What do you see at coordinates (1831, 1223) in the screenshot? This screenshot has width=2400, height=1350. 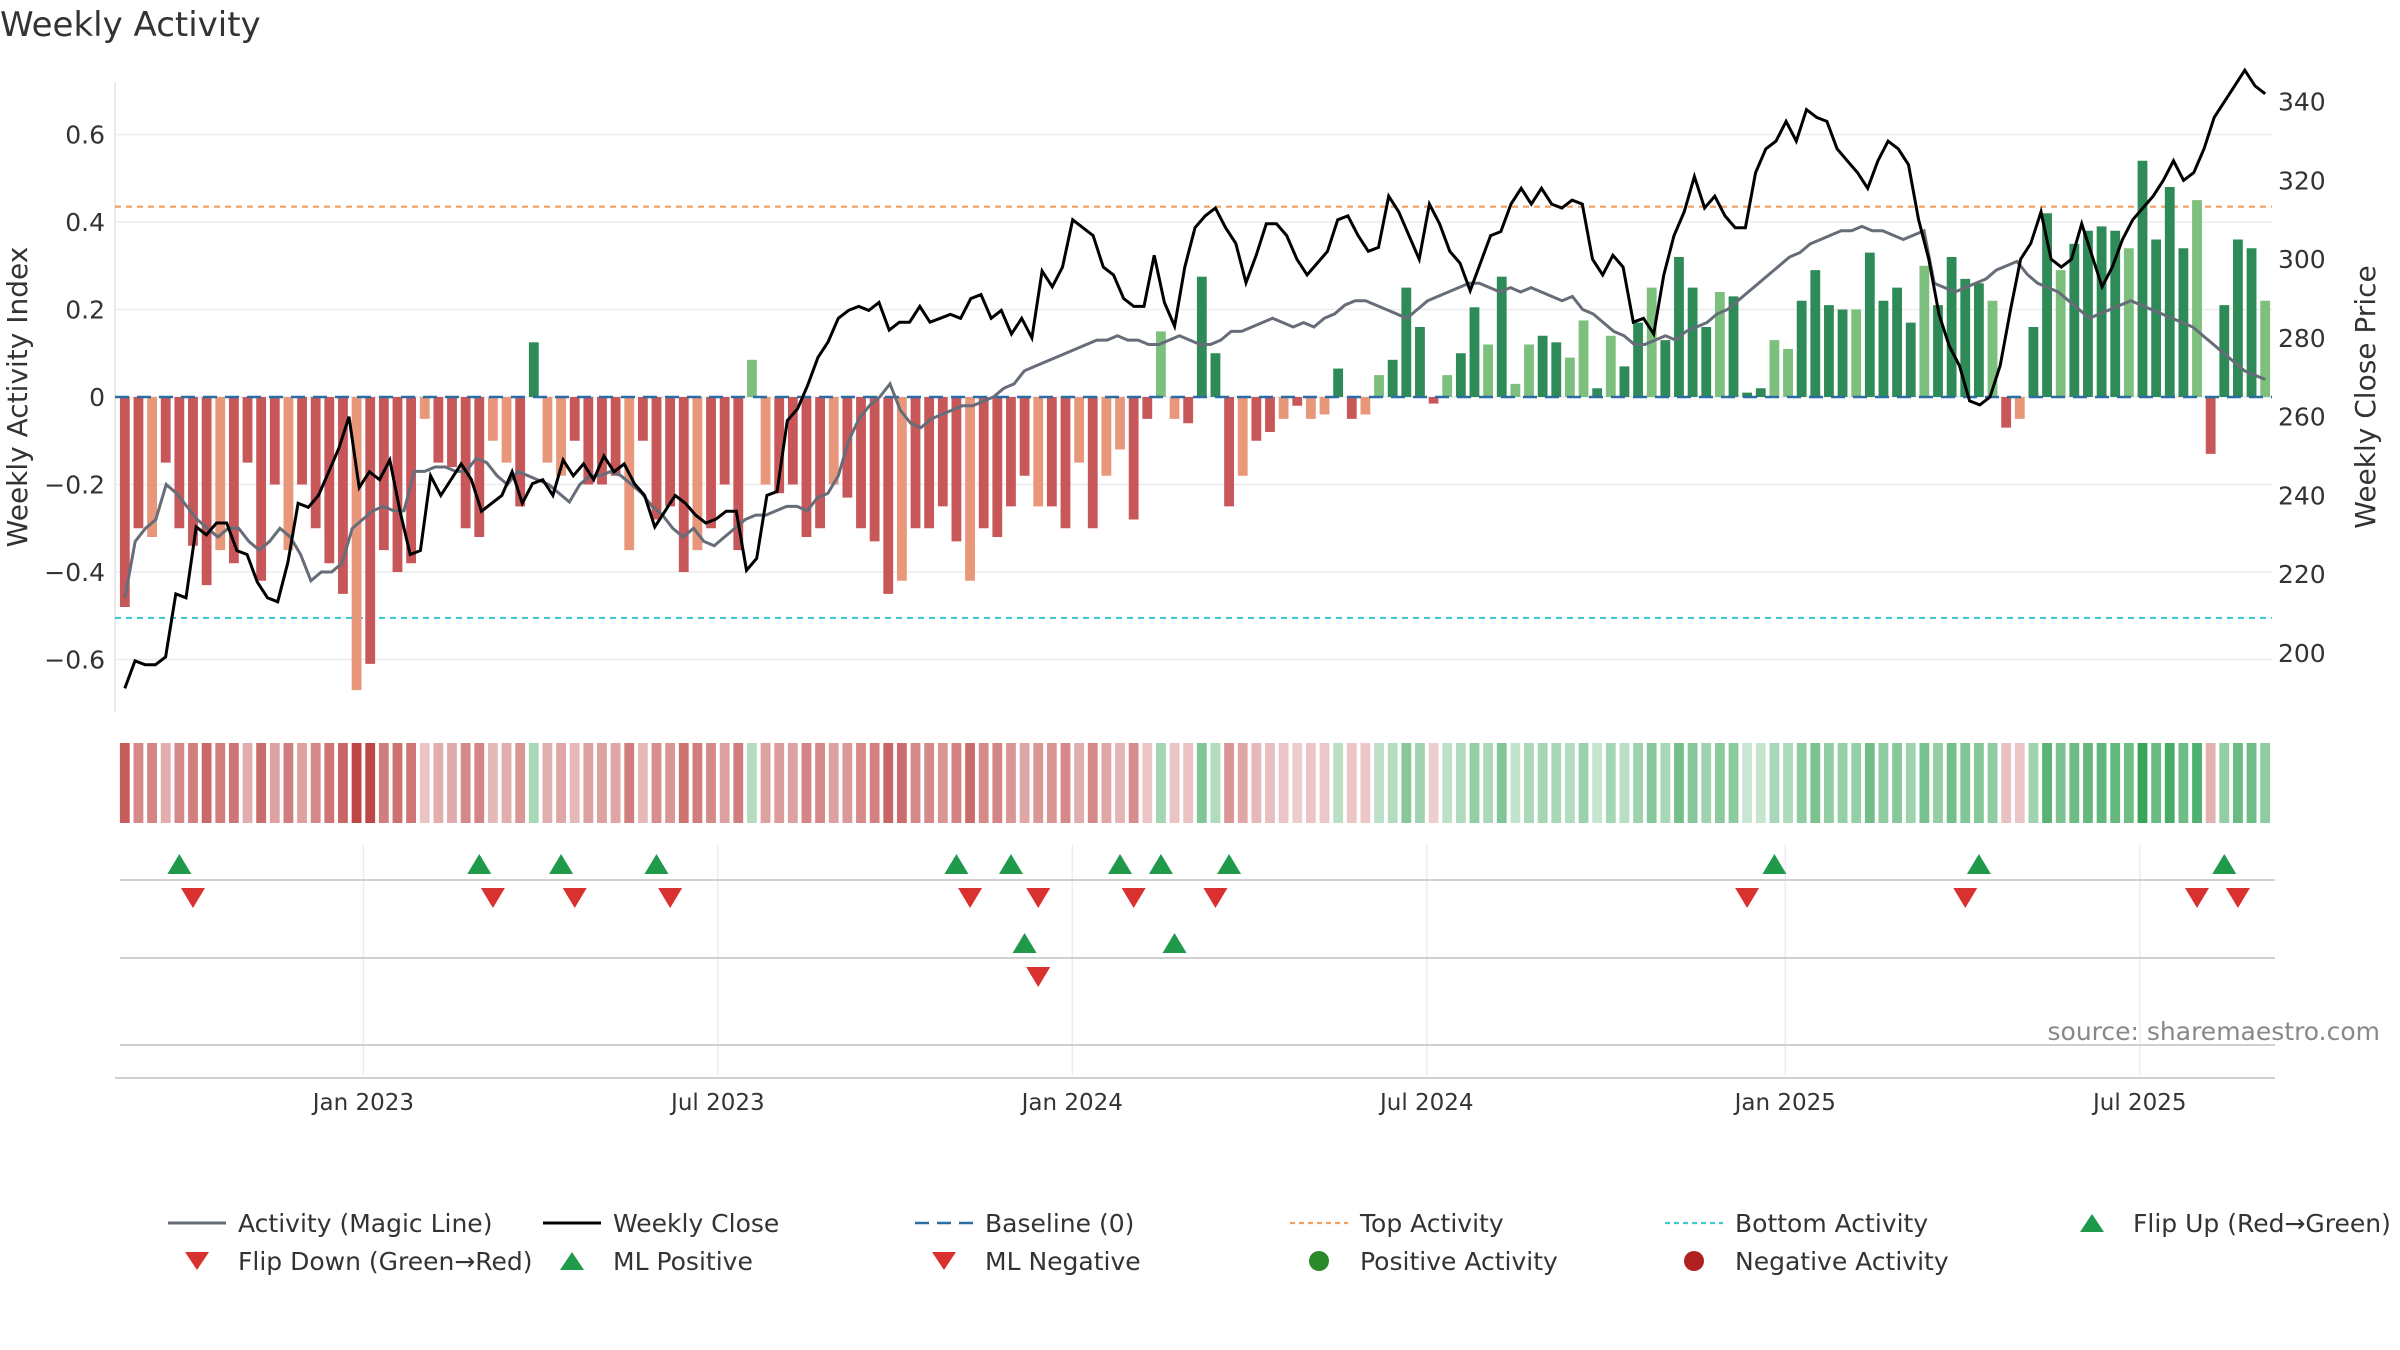 I see `legend-label: Bottom Activity` at bounding box center [1831, 1223].